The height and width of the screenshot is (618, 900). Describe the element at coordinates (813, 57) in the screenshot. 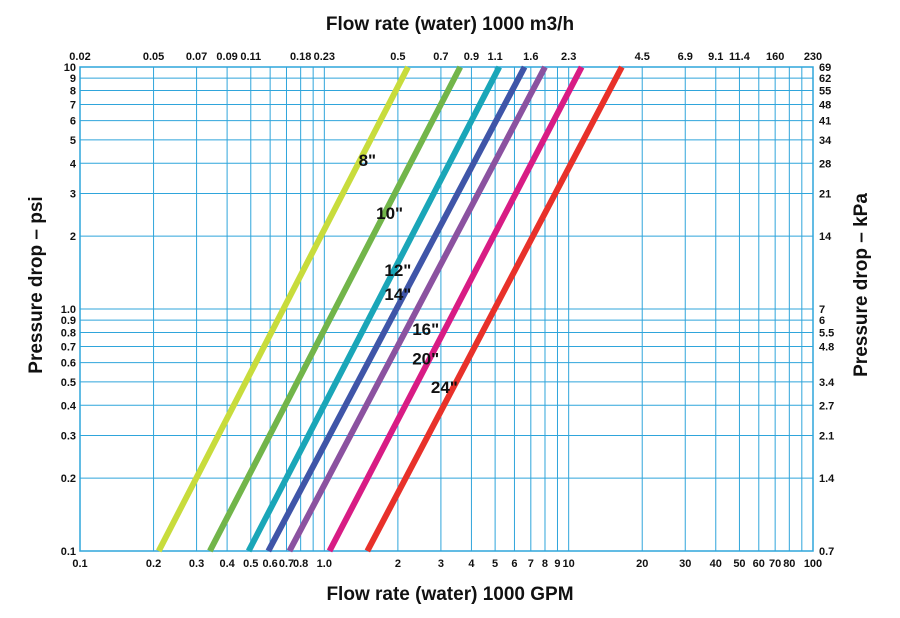

I see `x2-tick-label: 230` at that location.